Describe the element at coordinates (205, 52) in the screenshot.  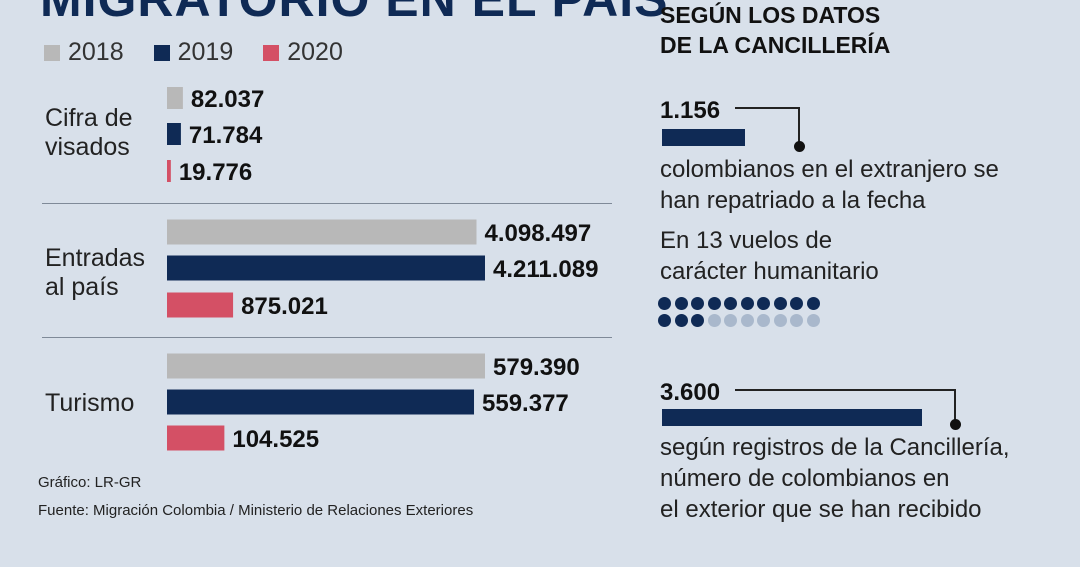
I see `legend-label-2019: 2019` at that location.